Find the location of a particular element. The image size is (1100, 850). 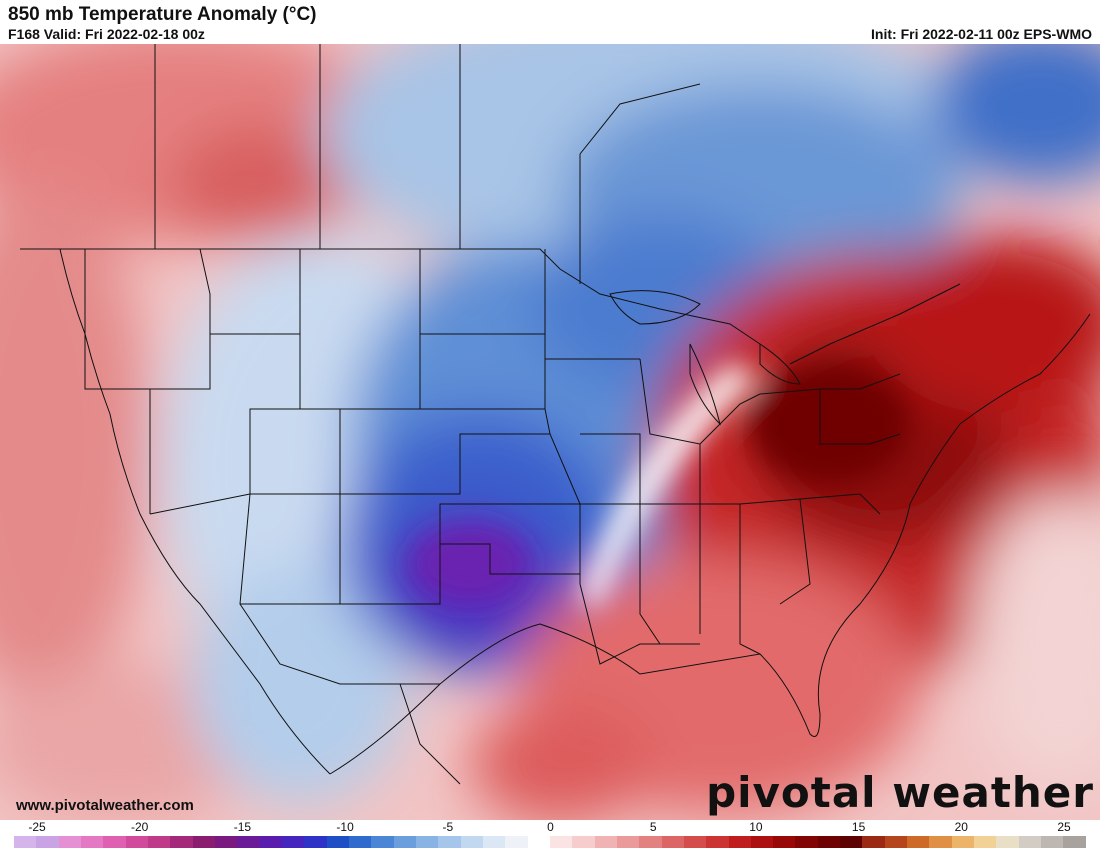

legend-tick-label: -20 is located at coordinates (140, 827).